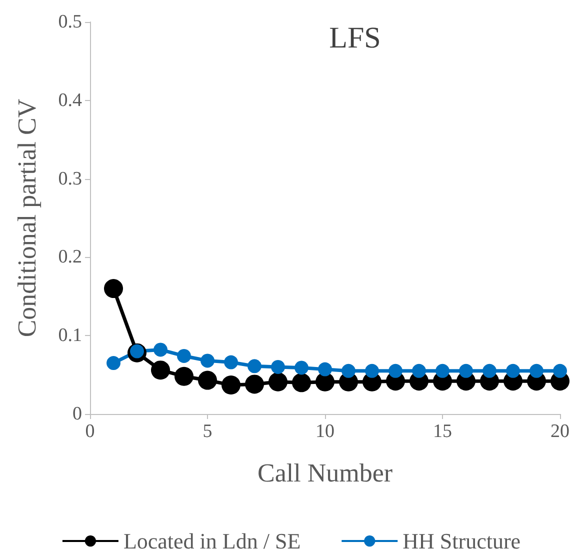 The width and height of the screenshot is (582, 559). I want to click on x-tick-label: 20, so click(560, 431).